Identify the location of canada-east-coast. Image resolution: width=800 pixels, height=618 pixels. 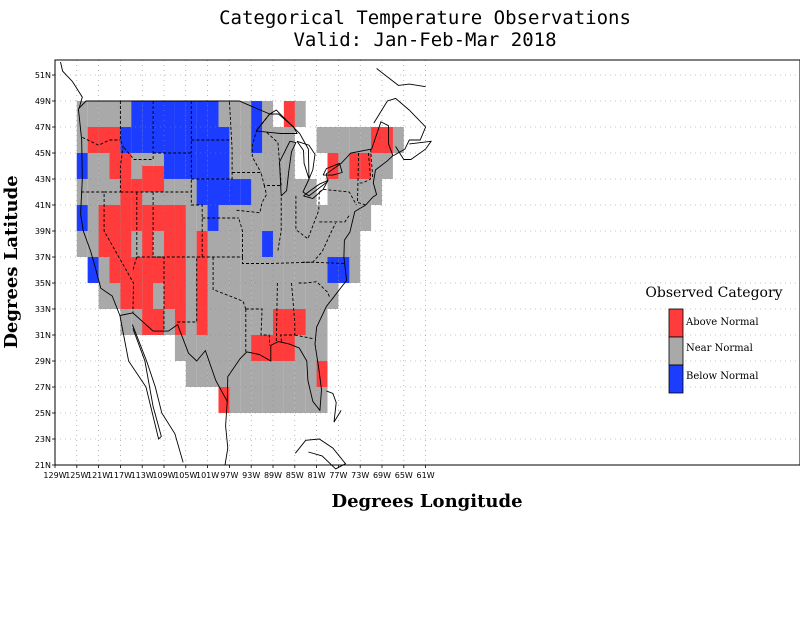
(400, 126).